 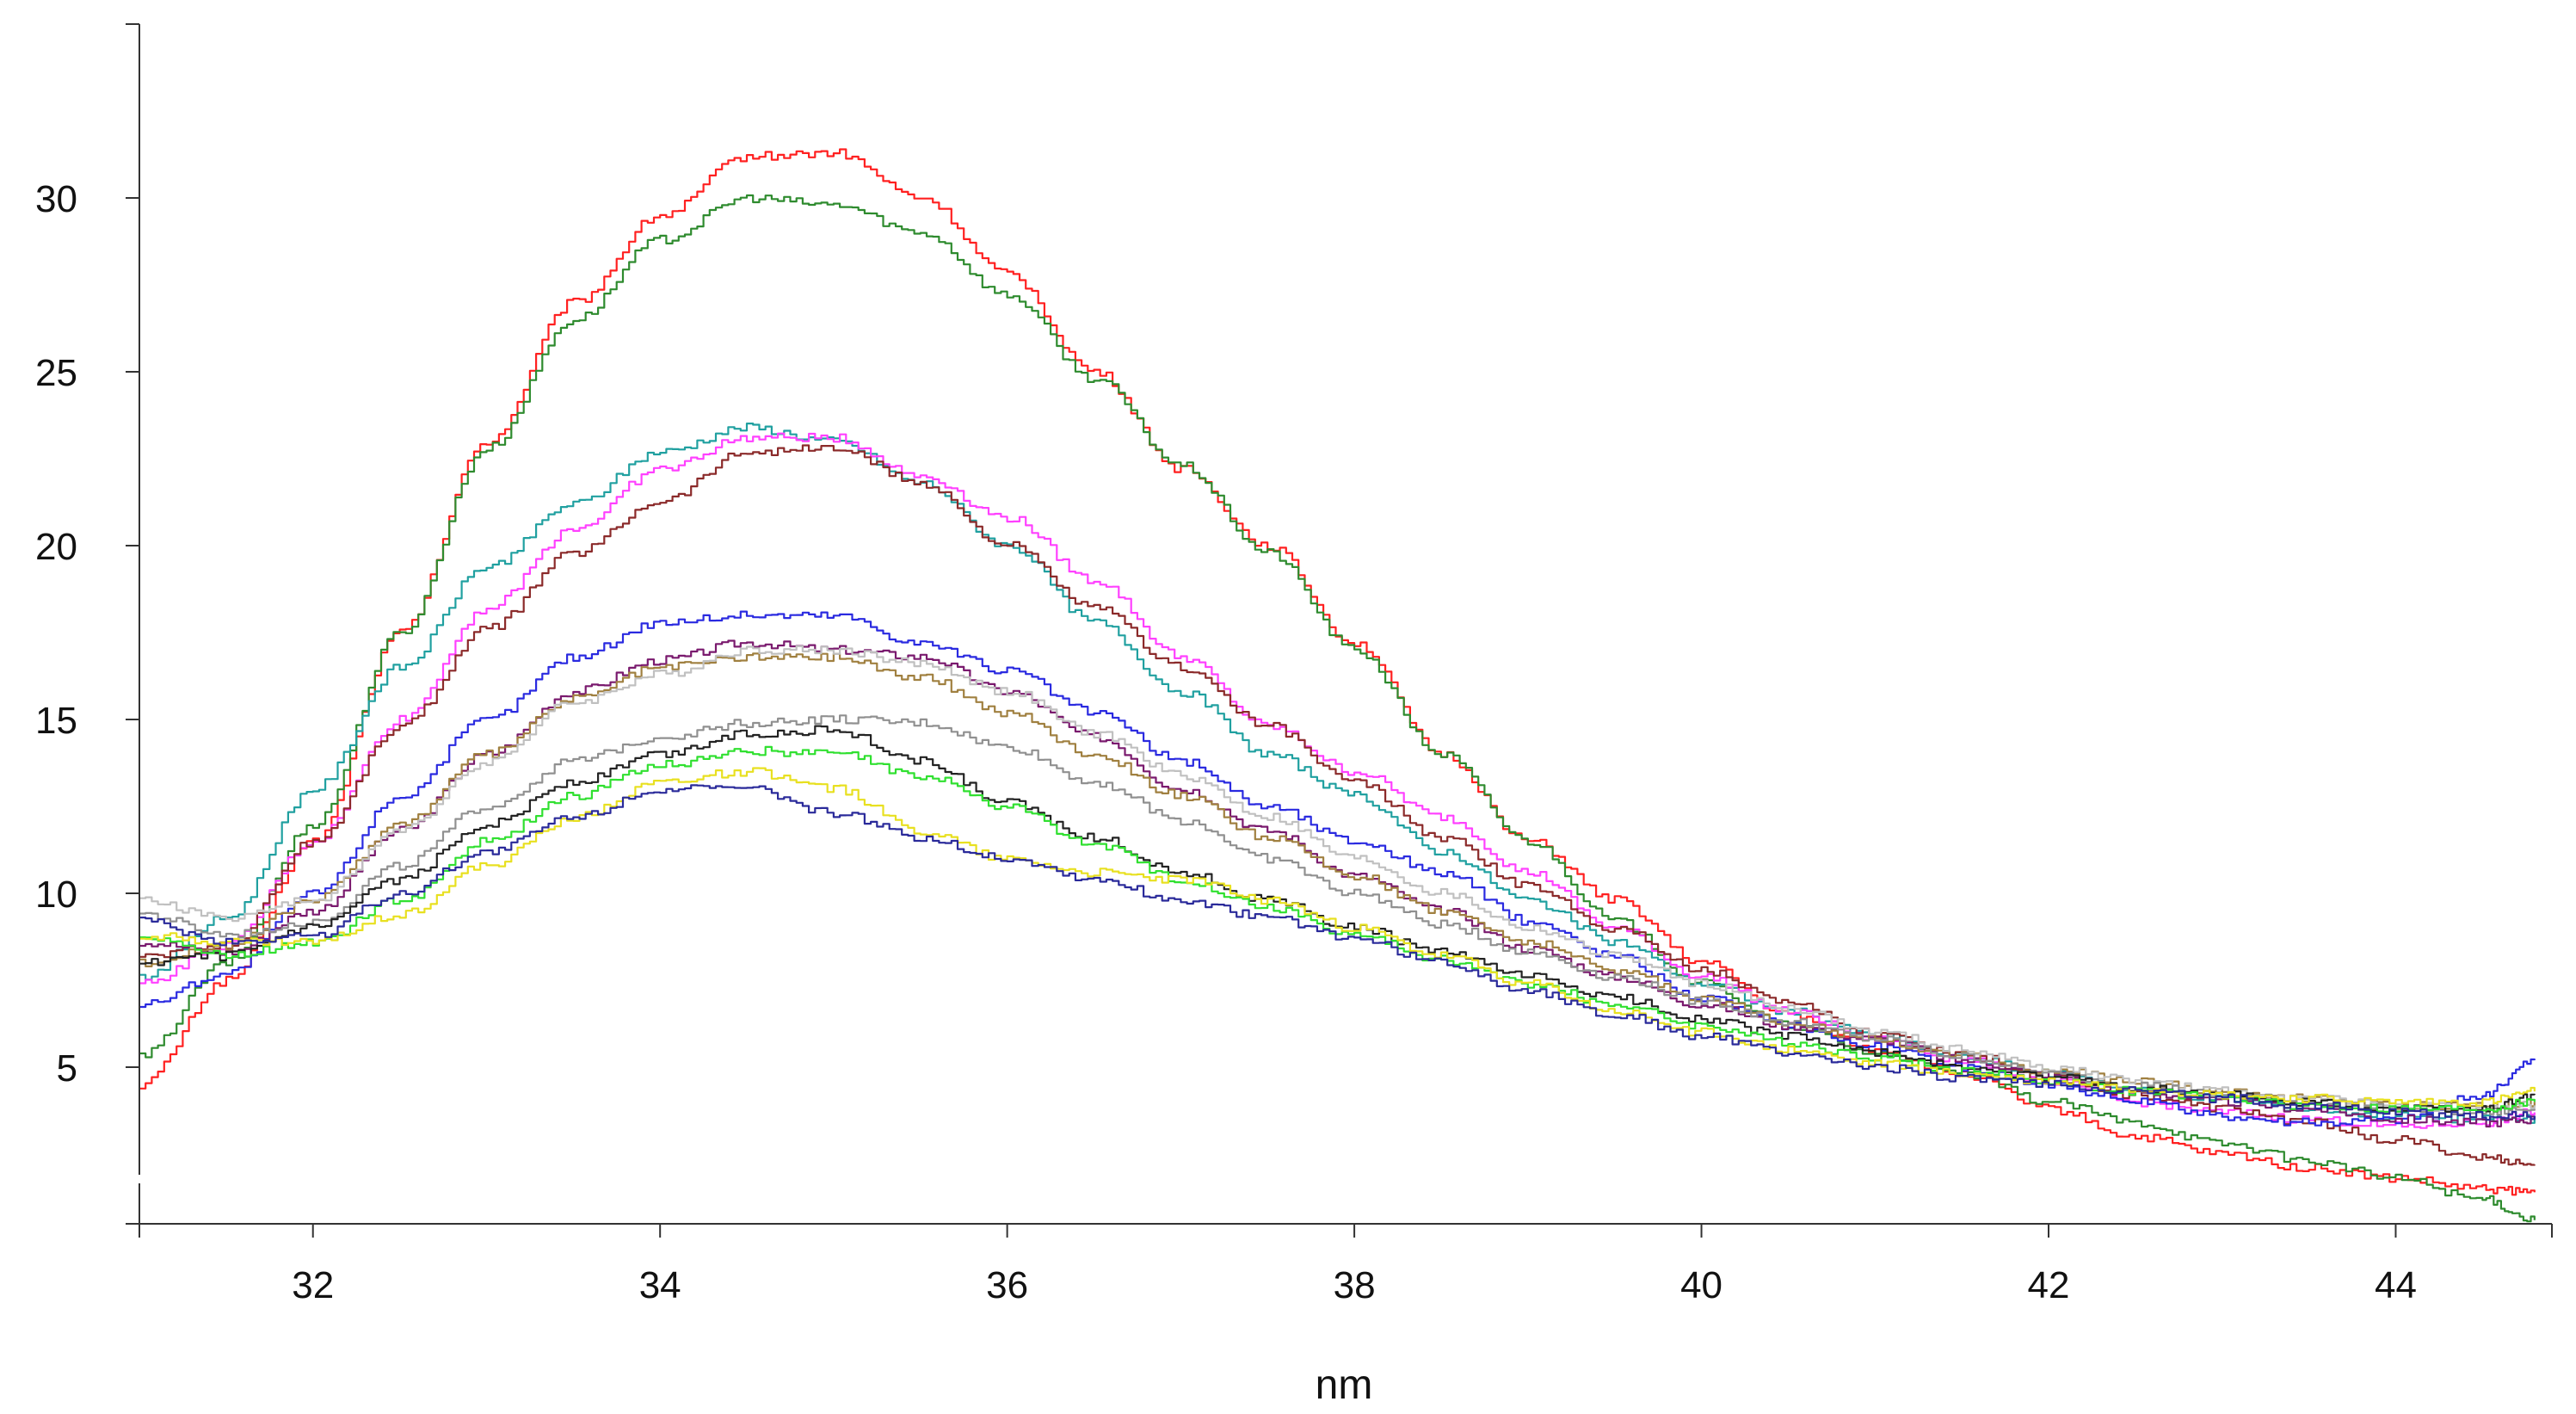 I want to click on y-tick-label: 5, so click(x=67, y=1068).